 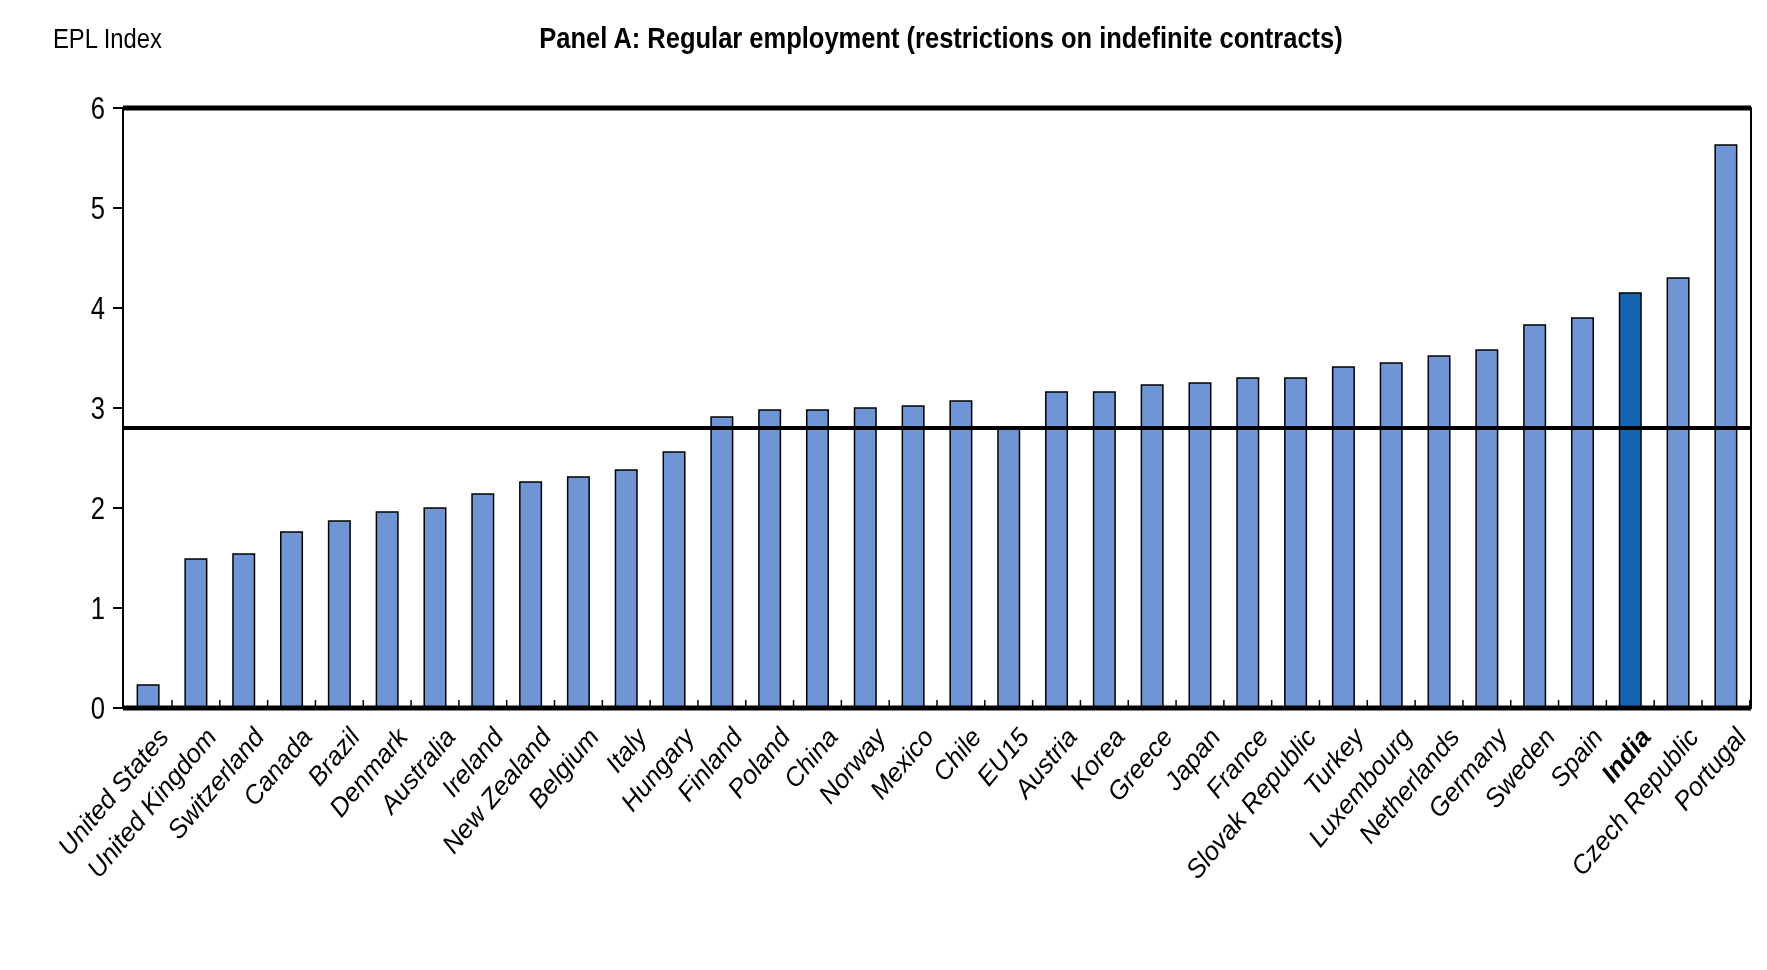 What do you see at coordinates (97, 108) in the screenshot?
I see `y-tick-label: 6` at bounding box center [97, 108].